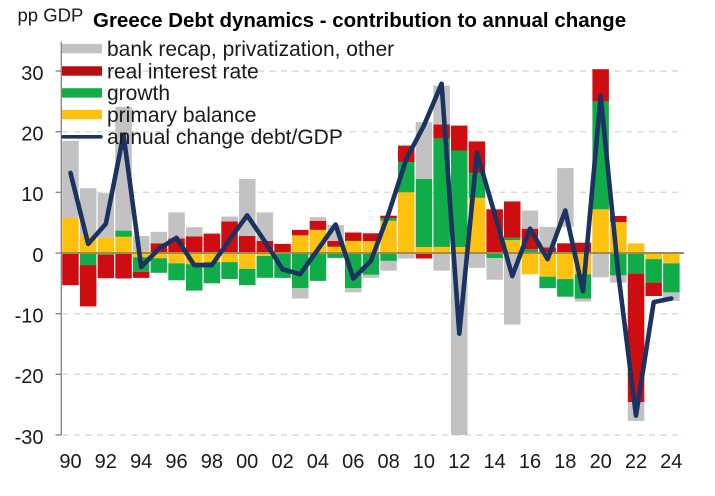 The width and height of the screenshot is (715, 496). I want to click on svg-text: 12, so click(459, 462).